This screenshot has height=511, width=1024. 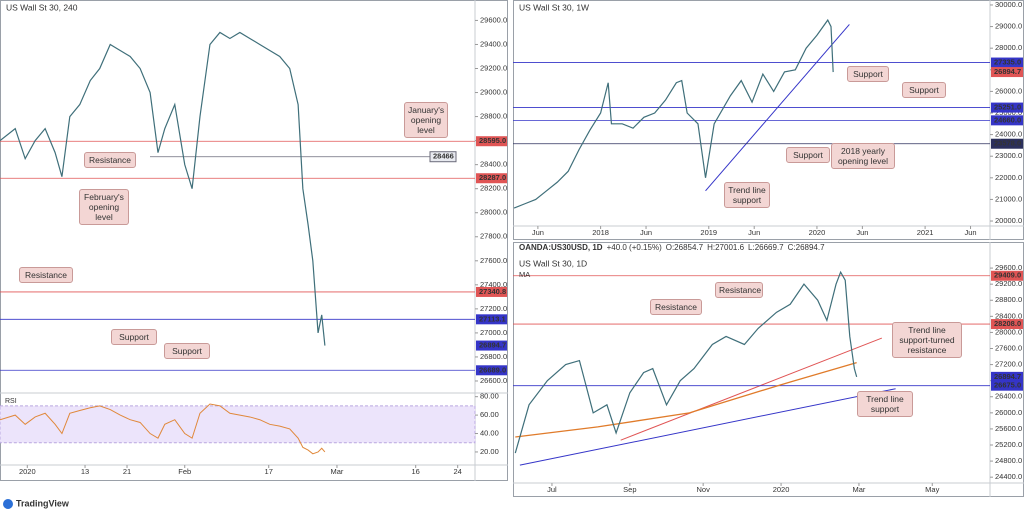 What do you see at coordinates (1008, 155) in the screenshot?
I see `y-tick-label: 23000.0` at bounding box center [1008, 155].